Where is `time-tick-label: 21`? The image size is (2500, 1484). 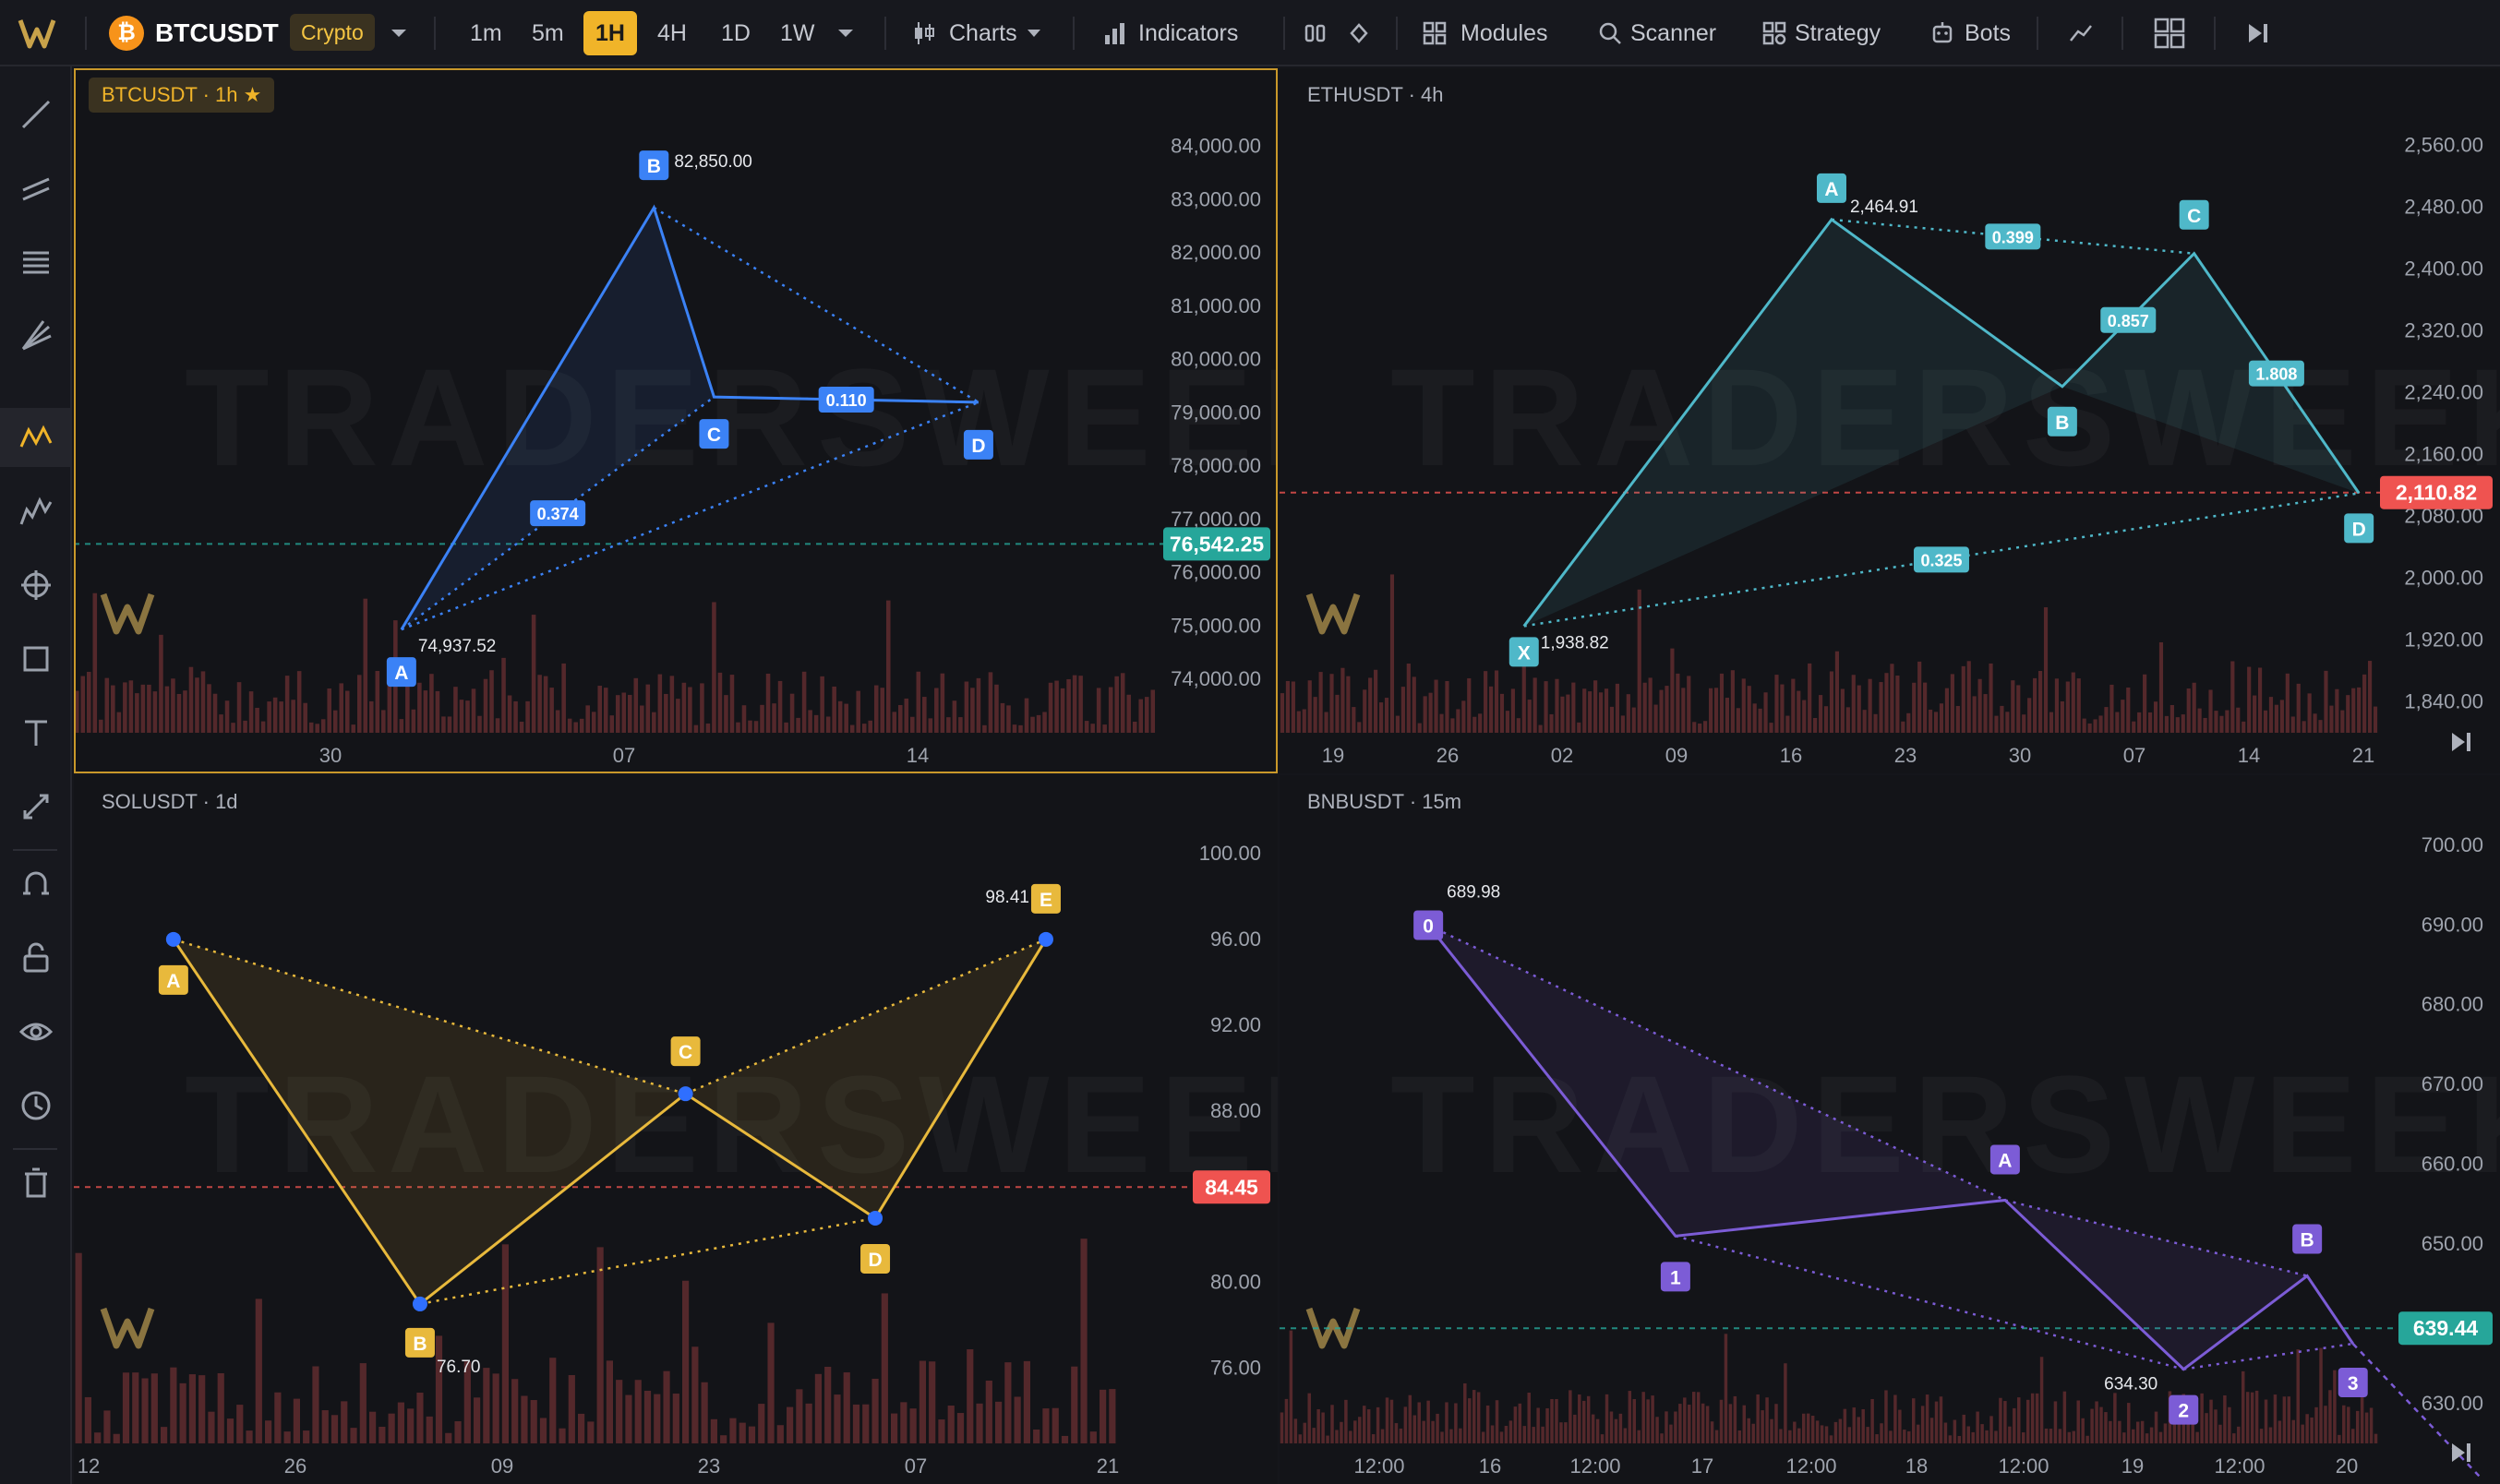 time-tick-label: 21 is located at coordinates (2363, 755).